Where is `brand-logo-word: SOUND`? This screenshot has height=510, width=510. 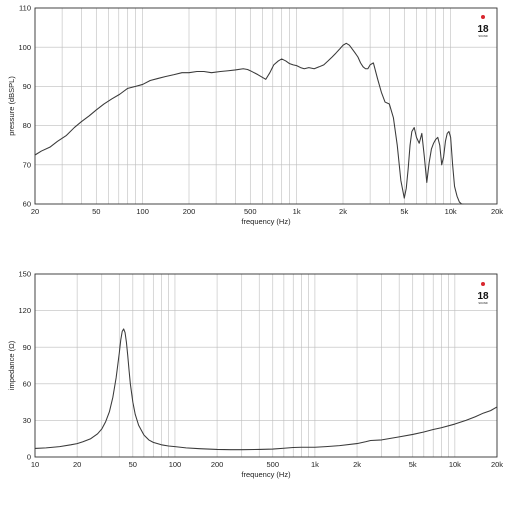 brand-logo-word: SOUND is located at coordinates (482, 36).